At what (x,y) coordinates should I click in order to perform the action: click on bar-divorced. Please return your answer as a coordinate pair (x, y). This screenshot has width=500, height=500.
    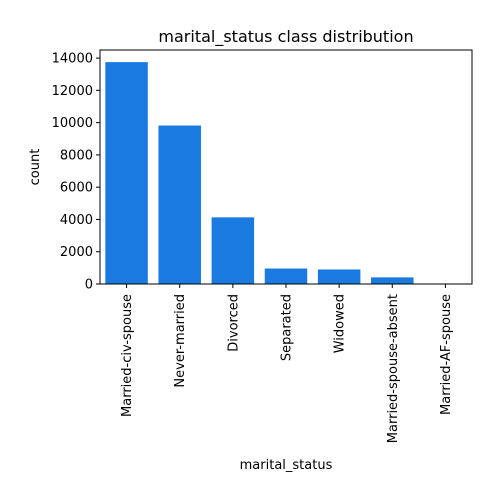
    Looking at the image, I should click on (233, 250).